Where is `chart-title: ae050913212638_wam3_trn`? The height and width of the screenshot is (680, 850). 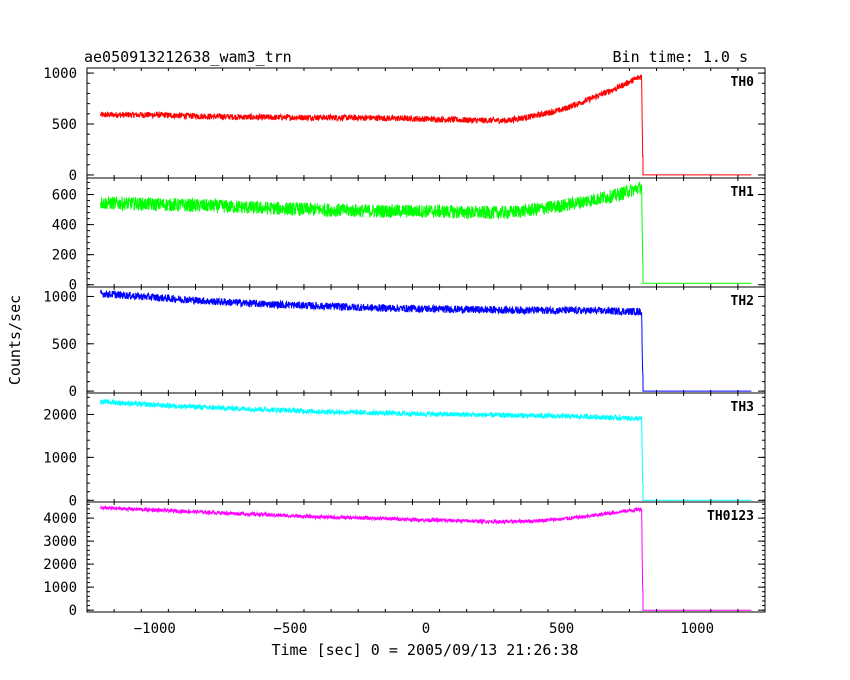 chart-title: ae050913212638_wam3_trn is located at coordinates (188, 57).